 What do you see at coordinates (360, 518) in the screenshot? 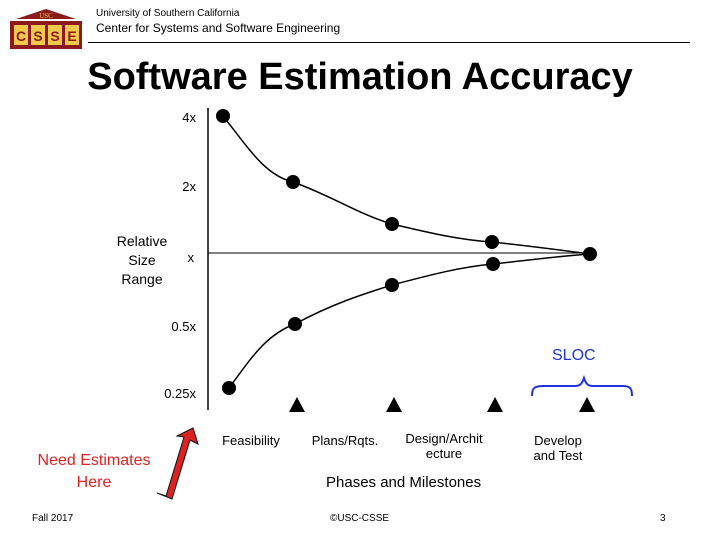
I see `footer-copyright: ©USC-CSSE` at bounding box center [360, 518].